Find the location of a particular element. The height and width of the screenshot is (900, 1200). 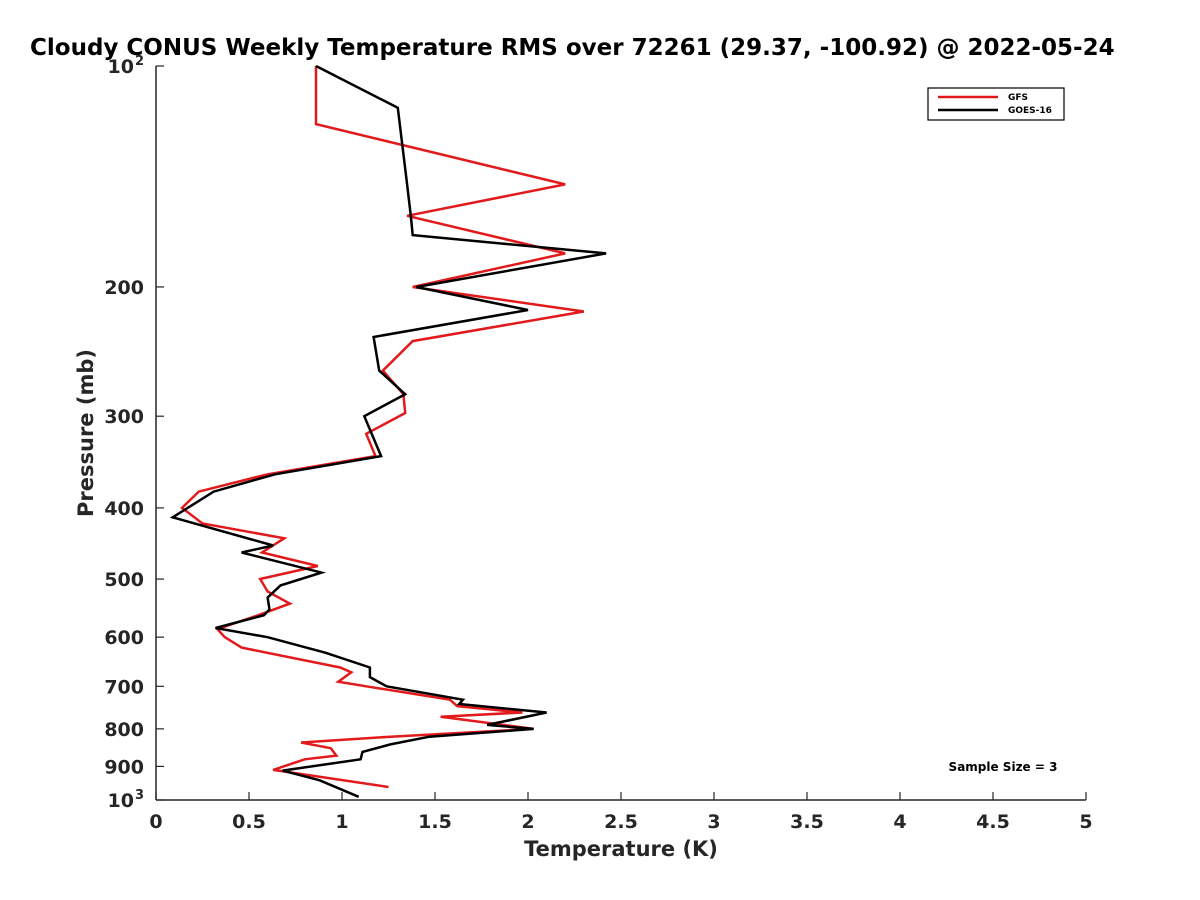

sample-size-annotation: Sample Size = 3 is located at coordinates (1003, 767).